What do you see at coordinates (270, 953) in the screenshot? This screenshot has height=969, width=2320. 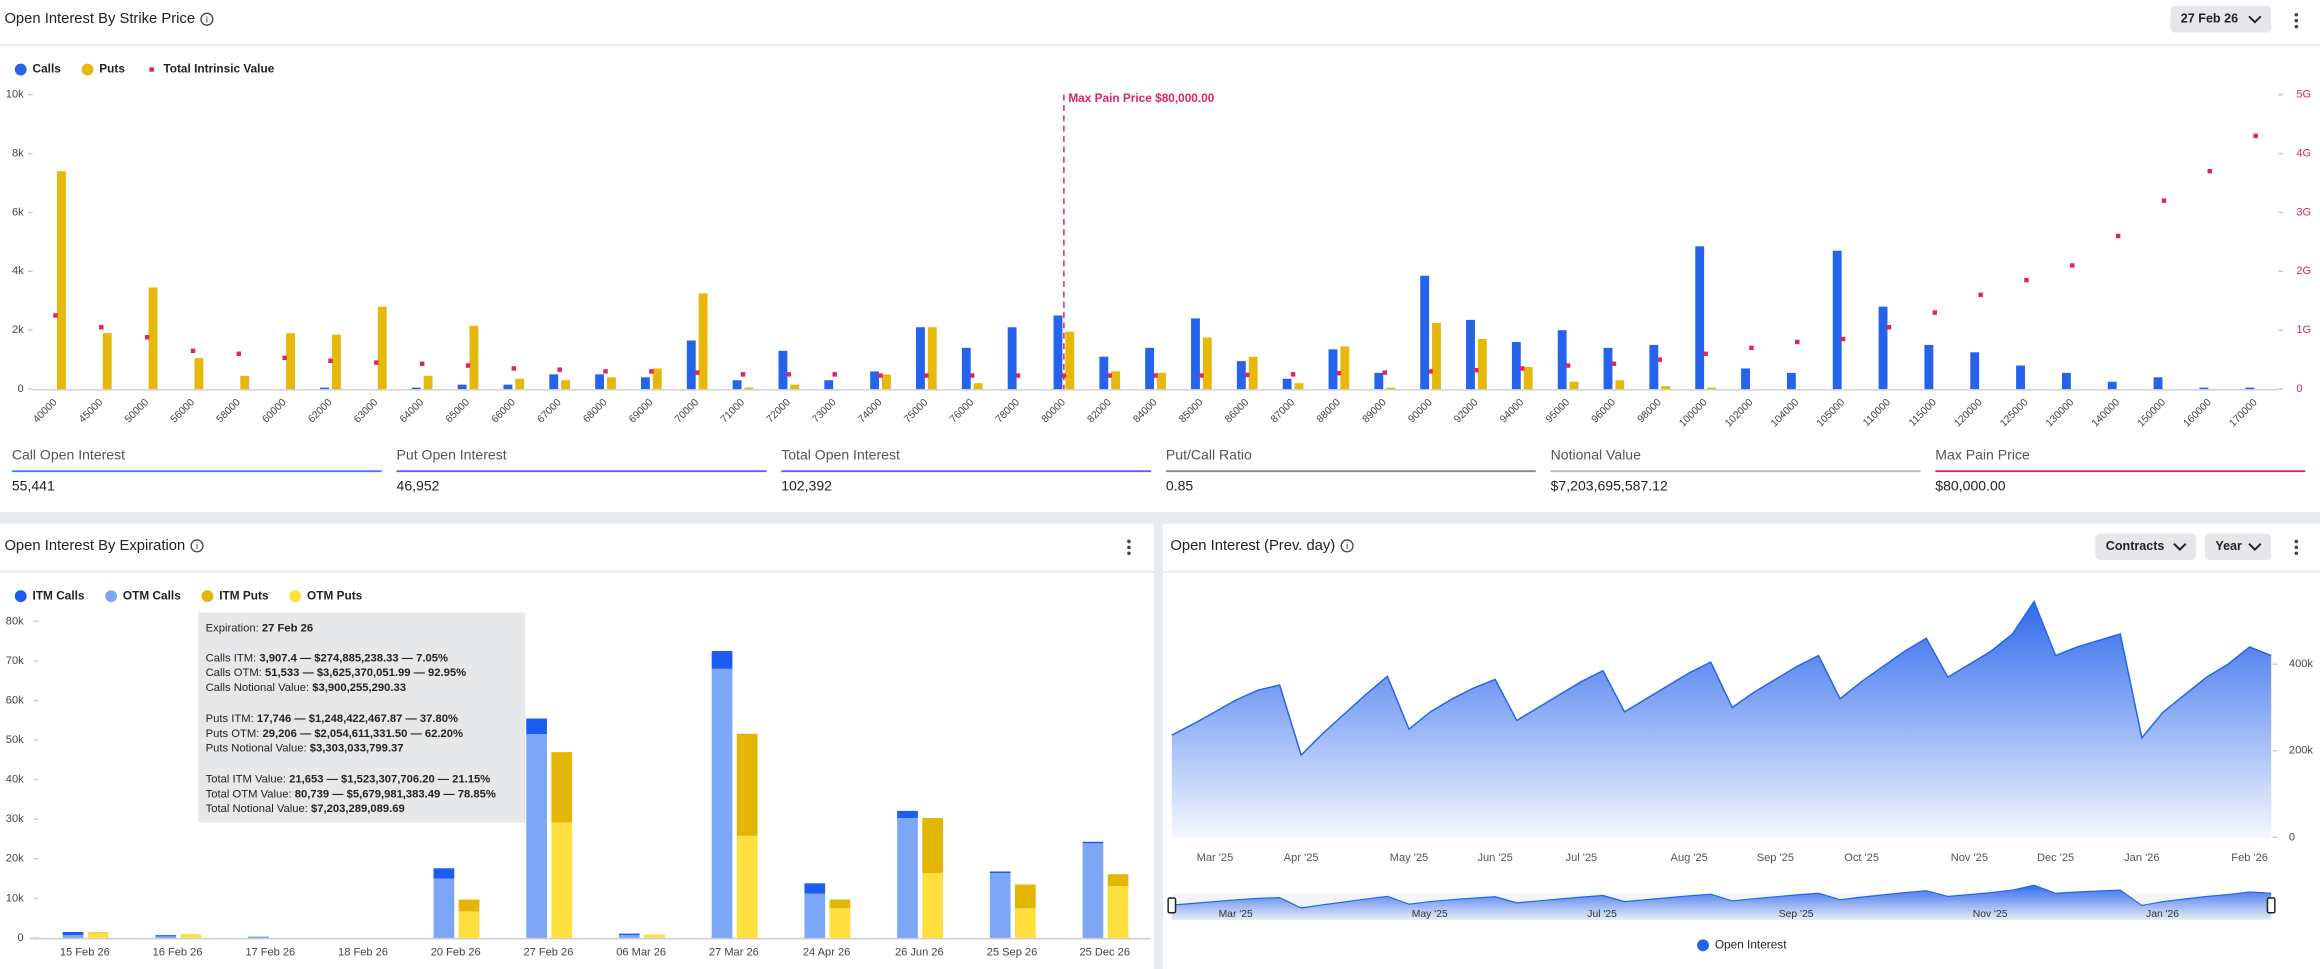 I see `x-tick-label: 17 Feb 26` at bounding box center [270, 953].